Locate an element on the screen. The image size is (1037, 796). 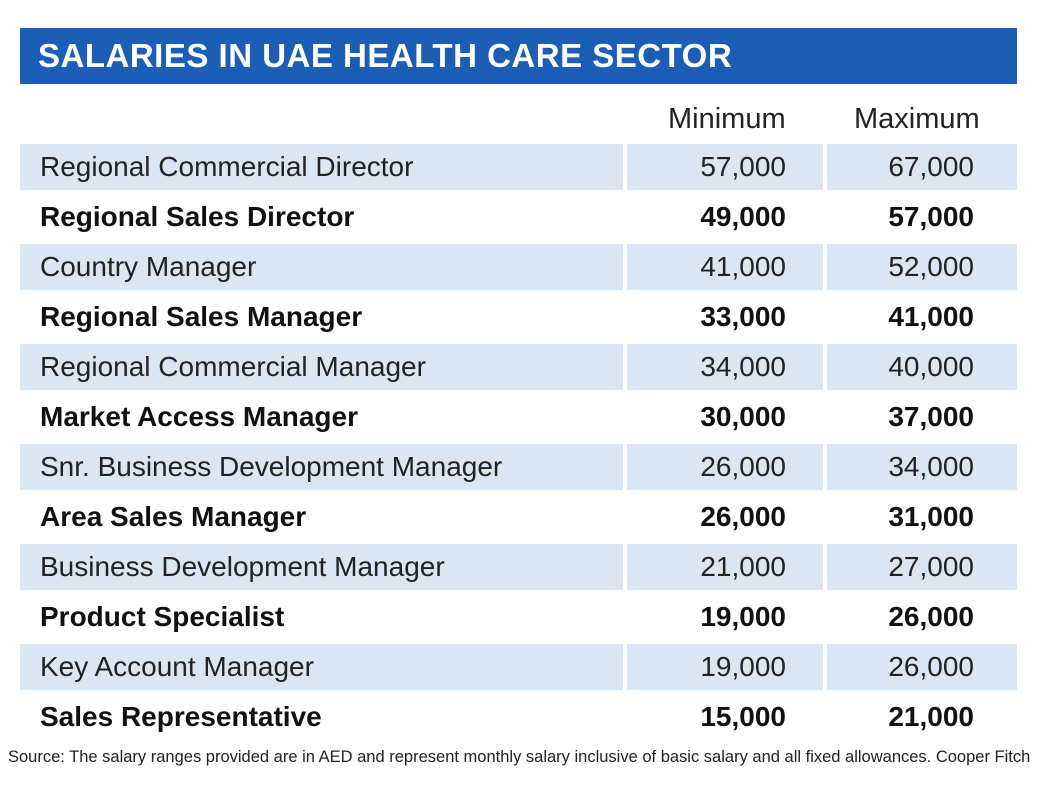
role-label: Product Specialist is located at coordinates (162, 616).